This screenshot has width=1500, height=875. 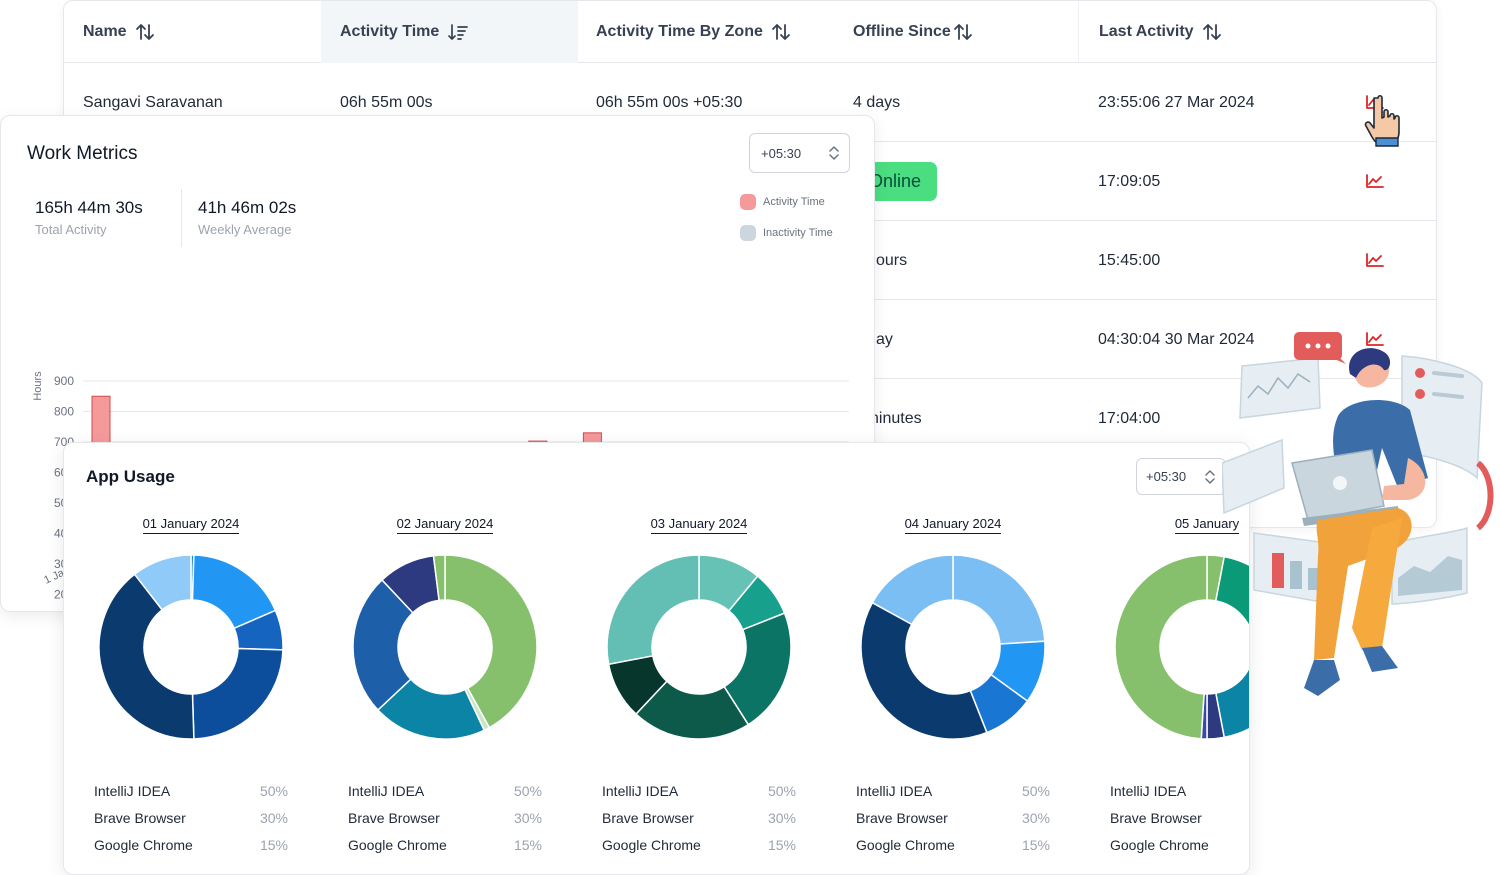 I want to click on day-date-label: 03 January 2024, so click(x=699, y=525).